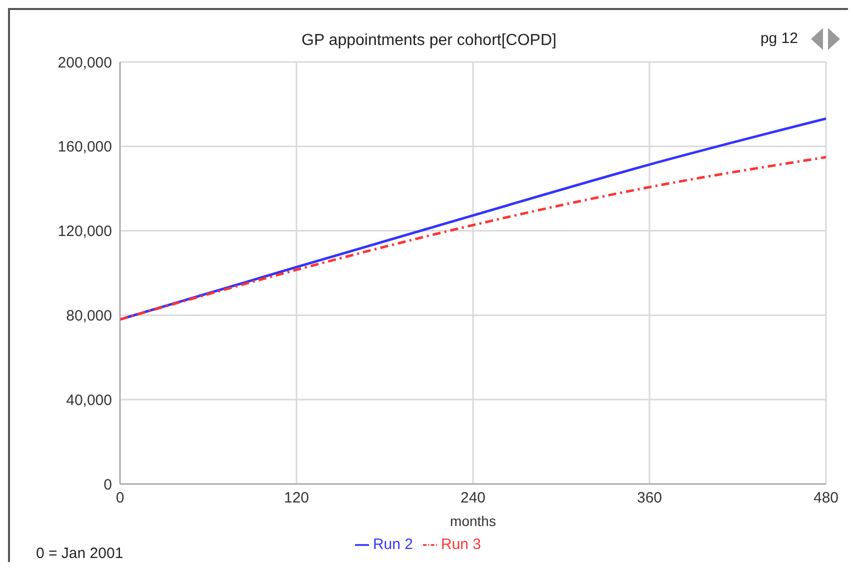 This screenshot has width=854, height=568. I want to click on y-tick-label: 200,000, so click(85, 63).